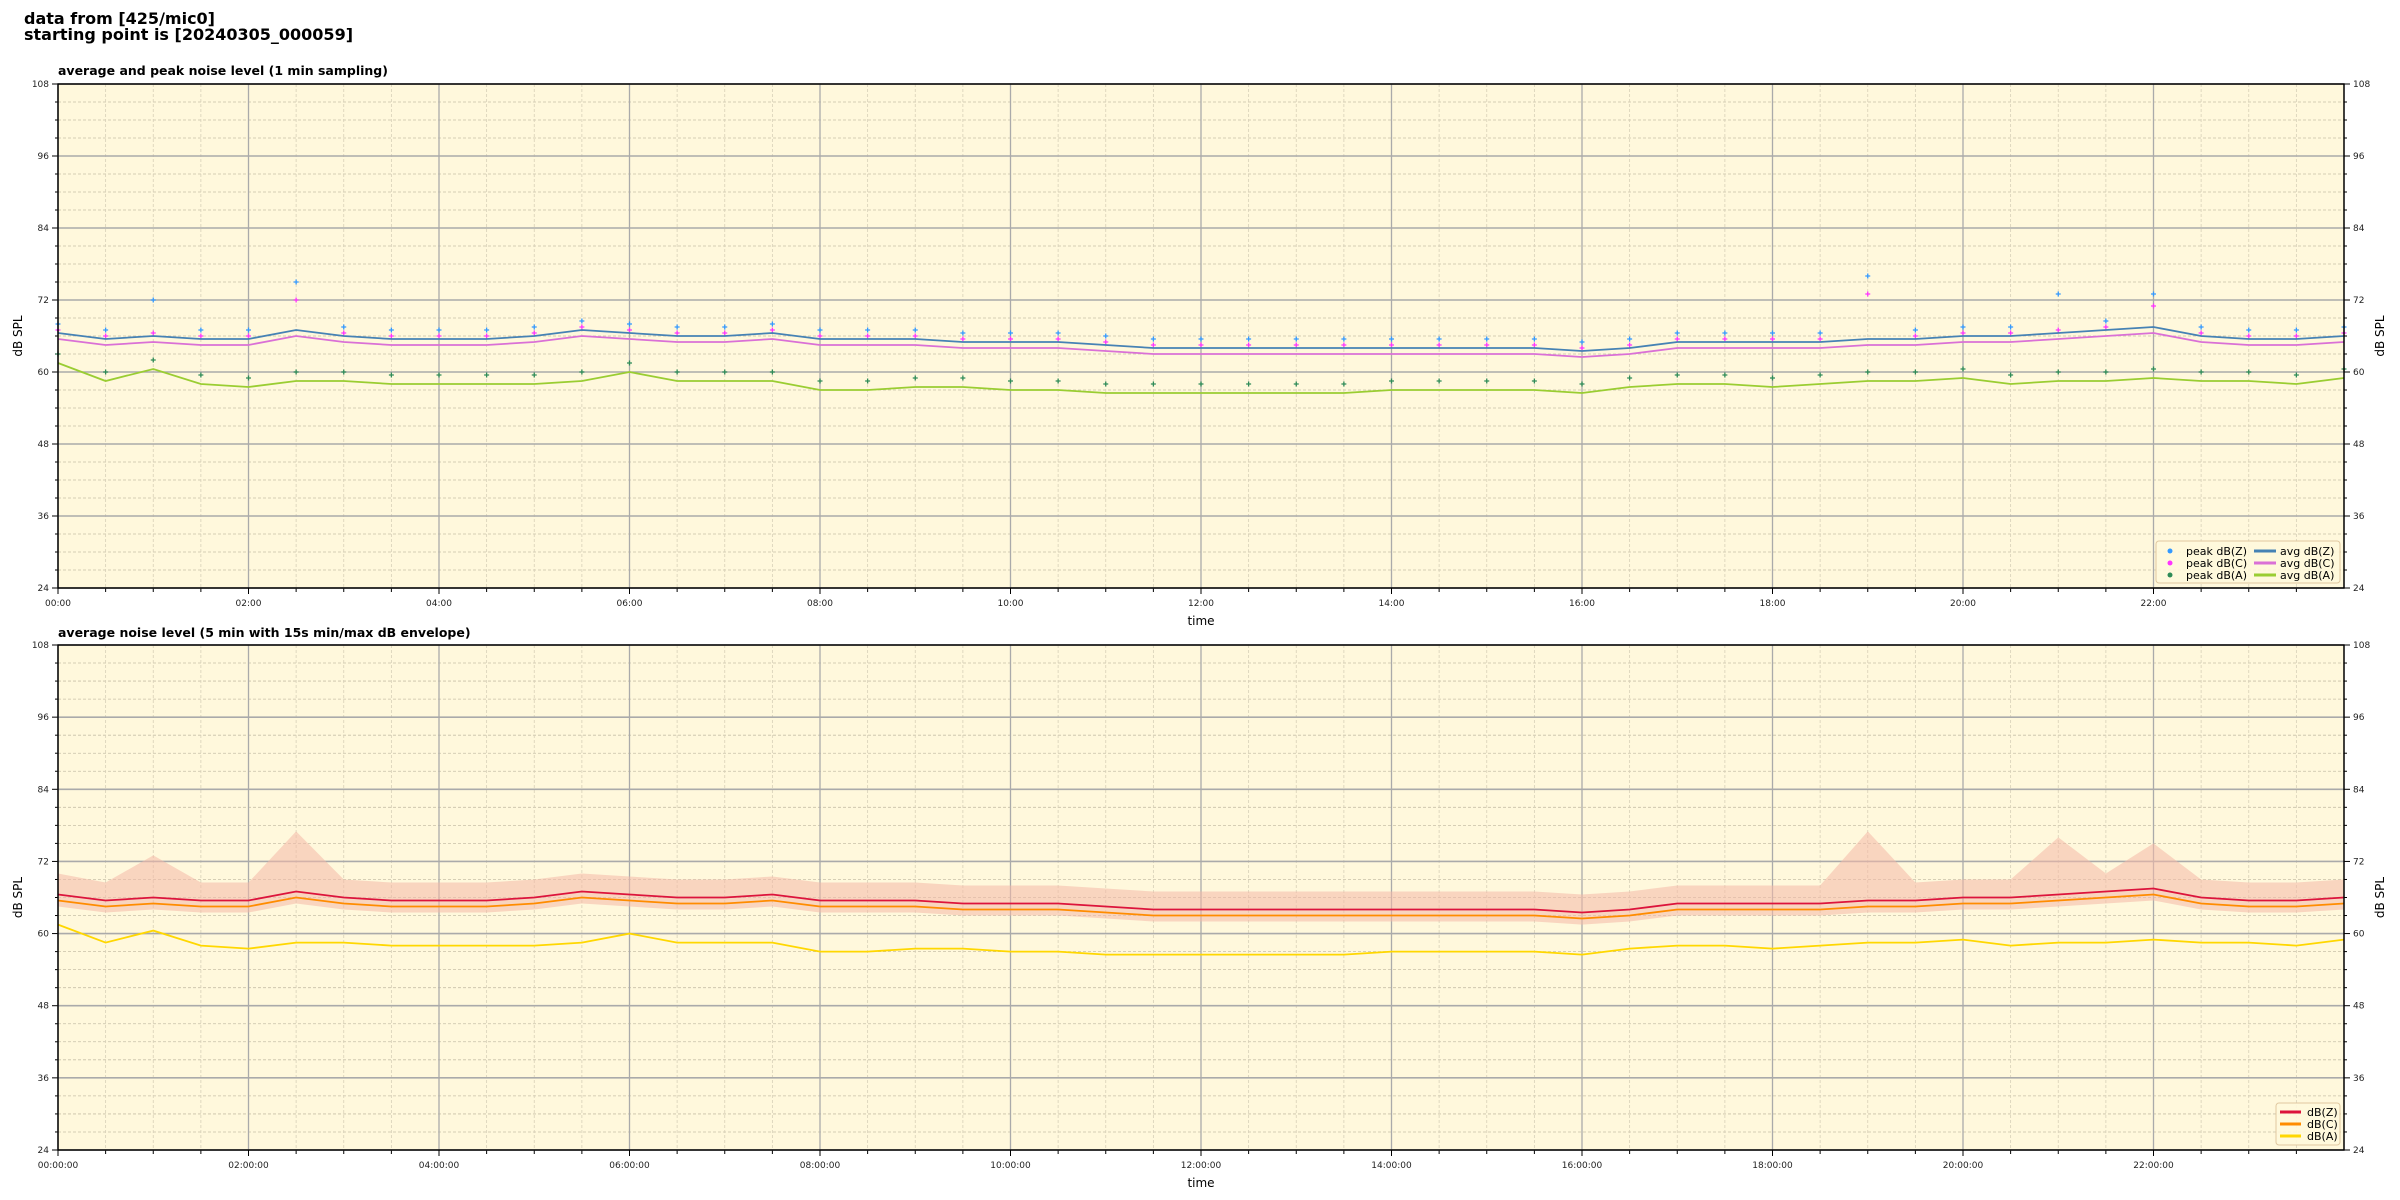  Describe the element at coordinates (2307, 563) in the screenshot. I see `legend-label: avg dB(C)` at that location.